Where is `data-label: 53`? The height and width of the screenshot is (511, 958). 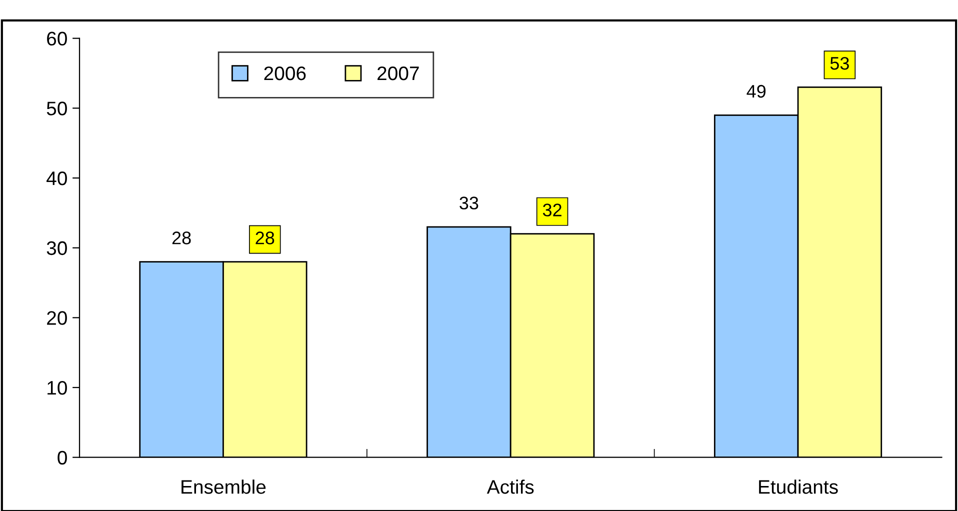
data-label: 53 is located at coordinates (839, 63).